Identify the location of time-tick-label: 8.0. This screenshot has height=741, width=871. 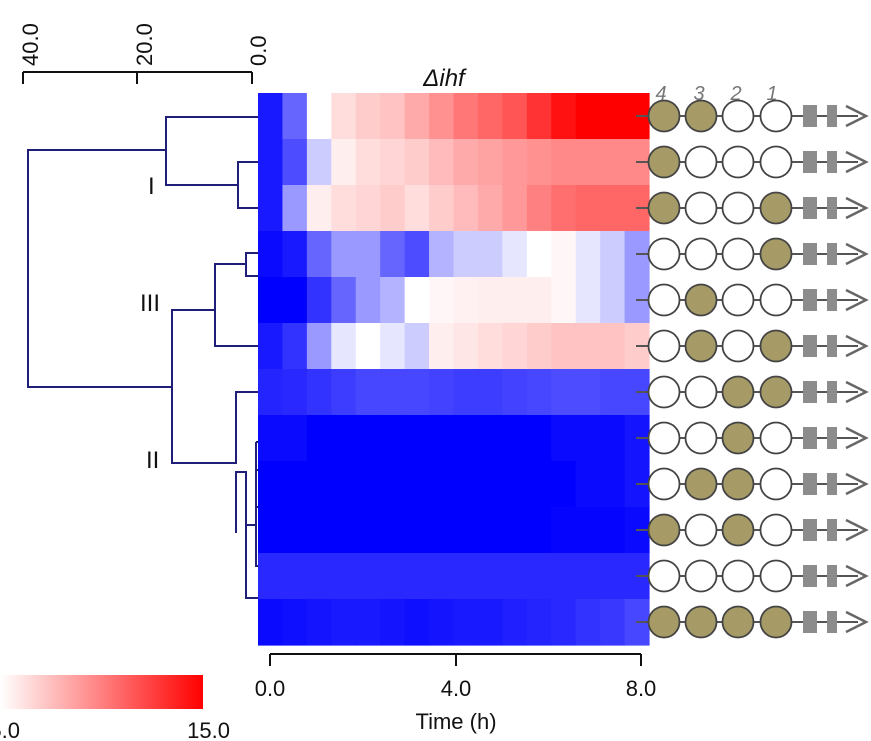
(641, 688).